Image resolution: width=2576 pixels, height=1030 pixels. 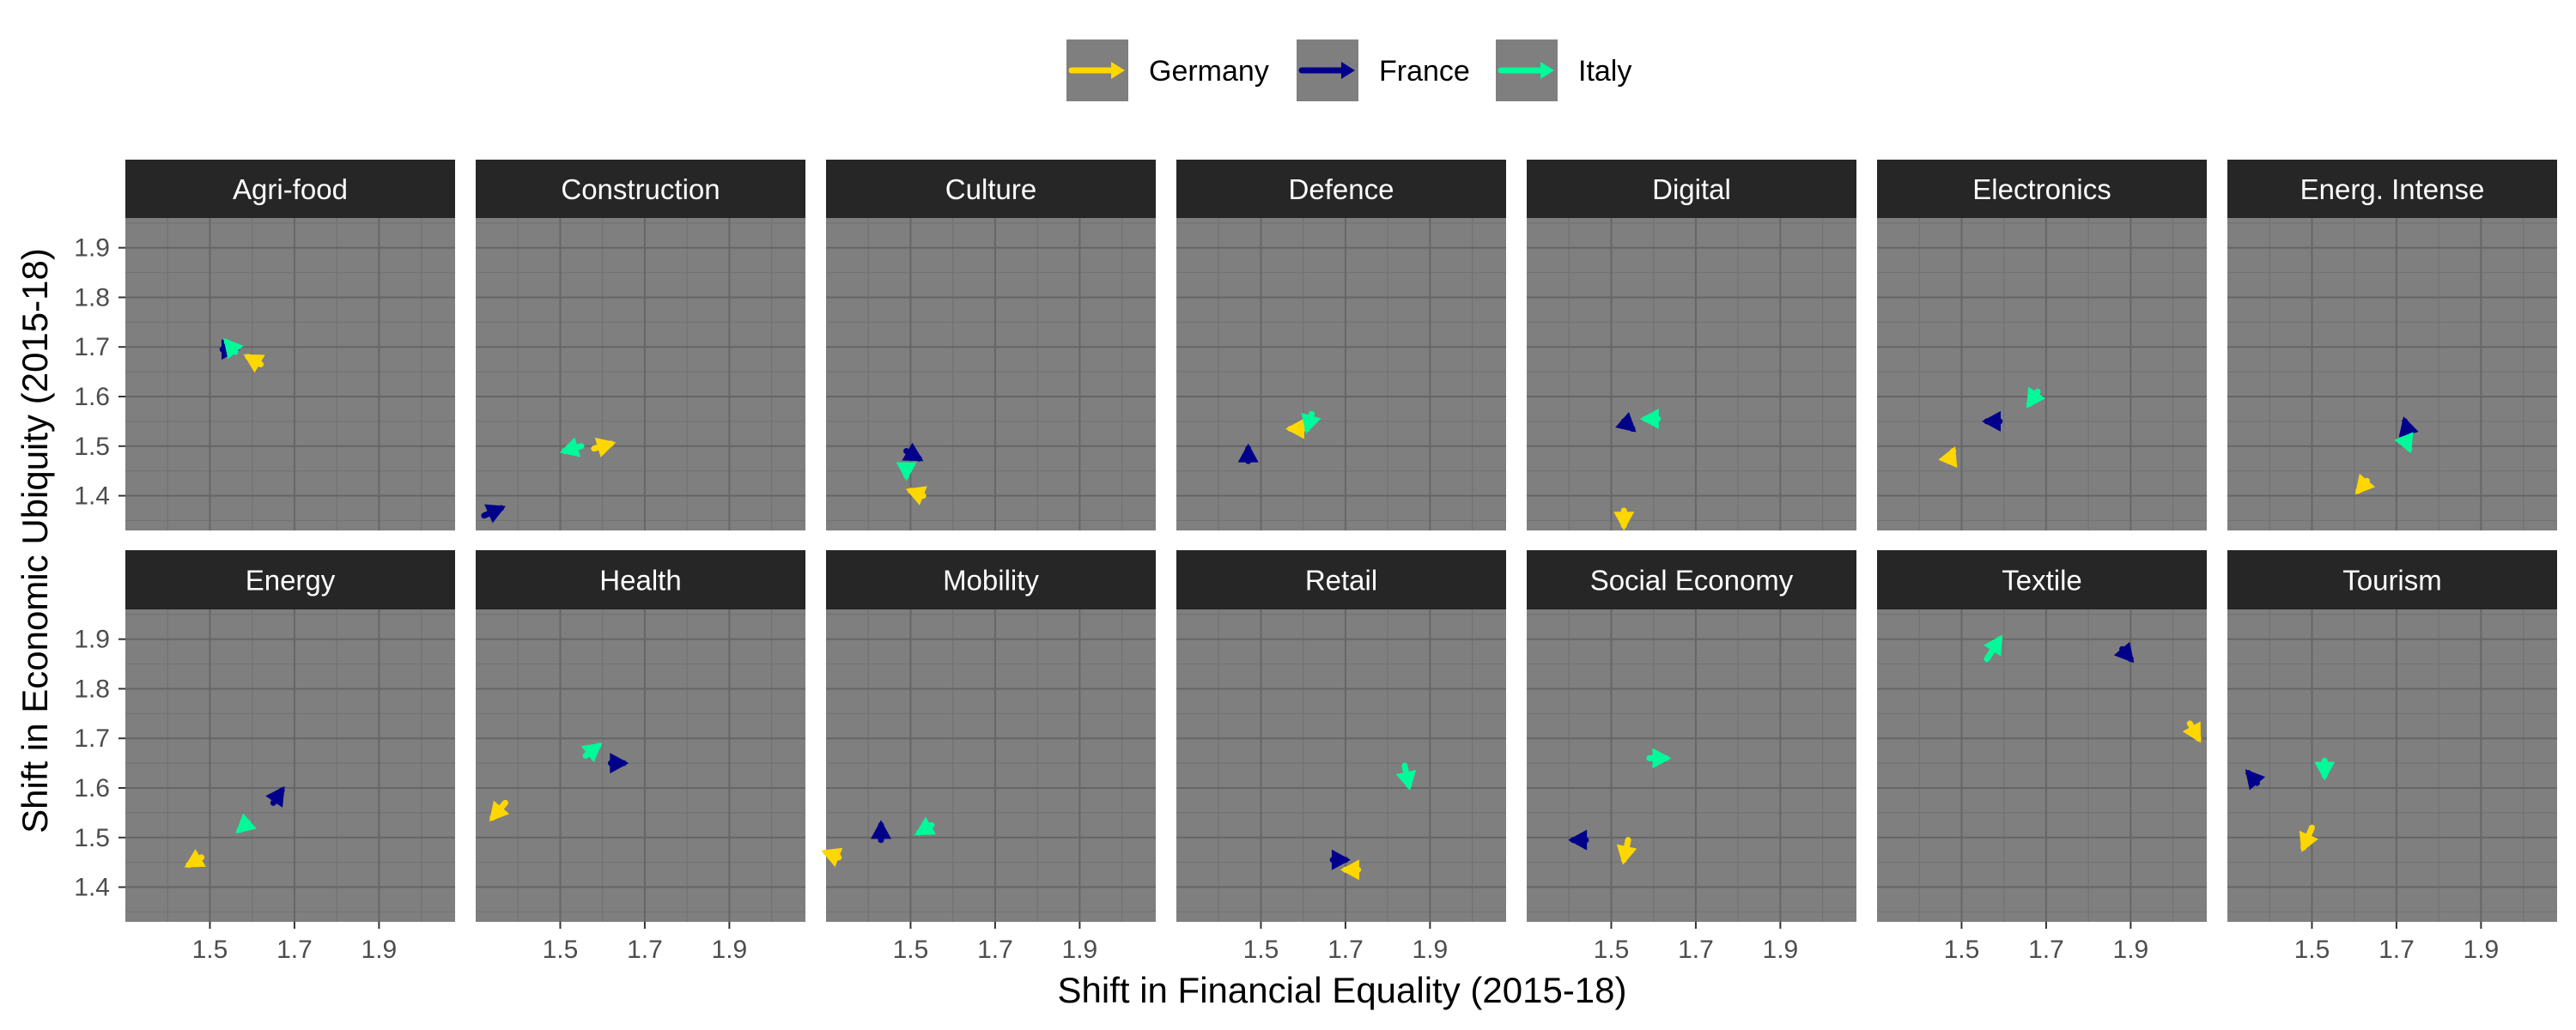 What do you see at coordinates (1692, 345) in the screenshot?
I see `panel-digital: Digital` at bounding box center [1692, 345].